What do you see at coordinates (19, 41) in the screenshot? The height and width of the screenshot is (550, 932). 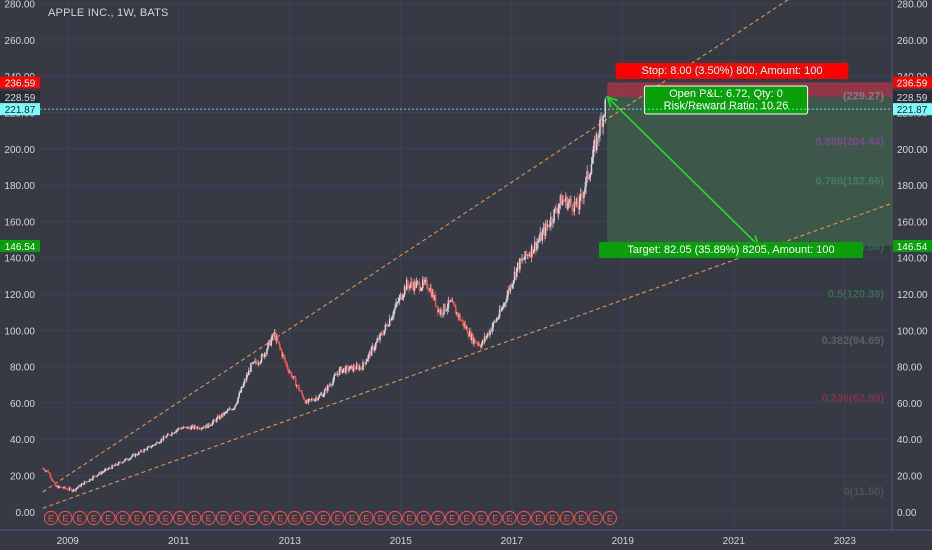 I see `left-price-tick: 260.00` at bounding box center [19, 41].